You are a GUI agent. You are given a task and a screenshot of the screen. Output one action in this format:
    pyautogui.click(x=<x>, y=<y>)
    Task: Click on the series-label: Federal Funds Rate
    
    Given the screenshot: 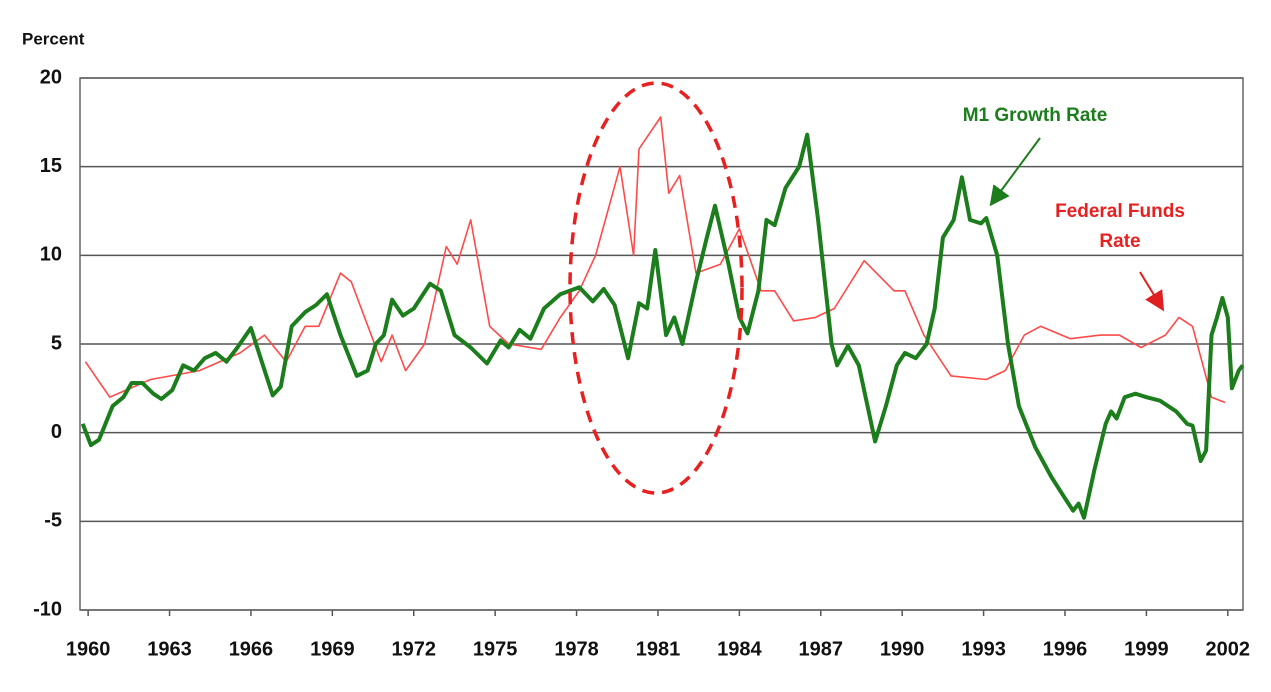 What is the action you would take?
    pyautogui.click(x=1120, y=226)
    